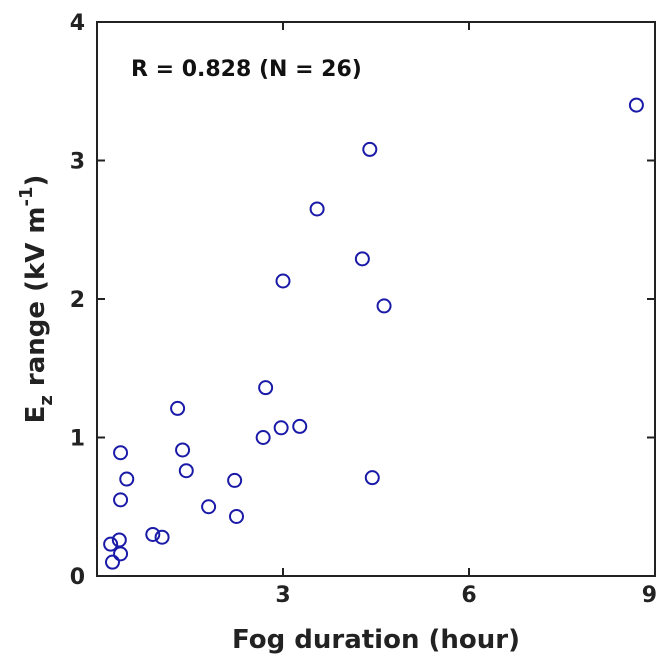 The height and width of the screenshot is (659, 659). I want to click on x-tick-label: 3, so click(282, 595).